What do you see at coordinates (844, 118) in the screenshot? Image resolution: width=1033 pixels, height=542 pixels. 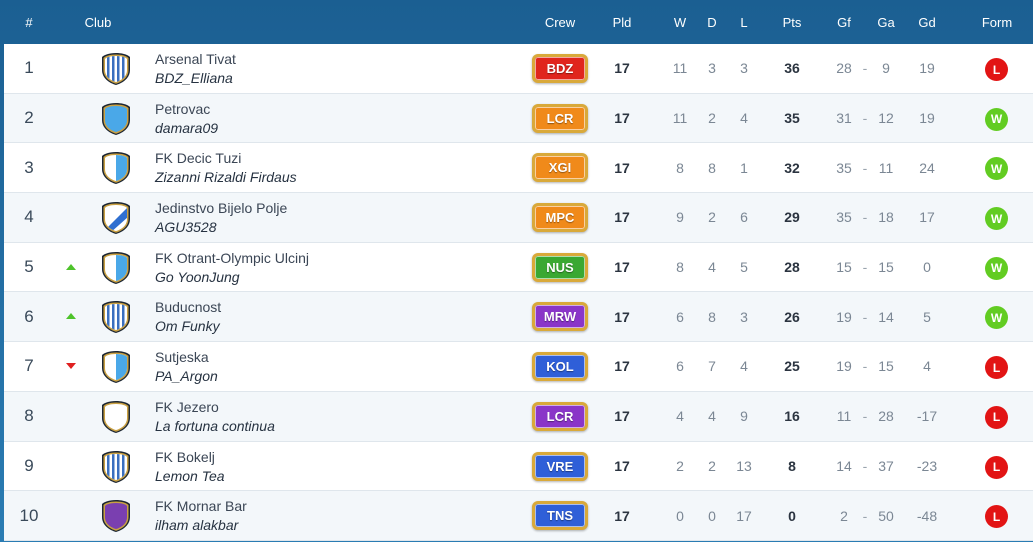 I see `goals-for: 31` at bounding box center [844, 118].